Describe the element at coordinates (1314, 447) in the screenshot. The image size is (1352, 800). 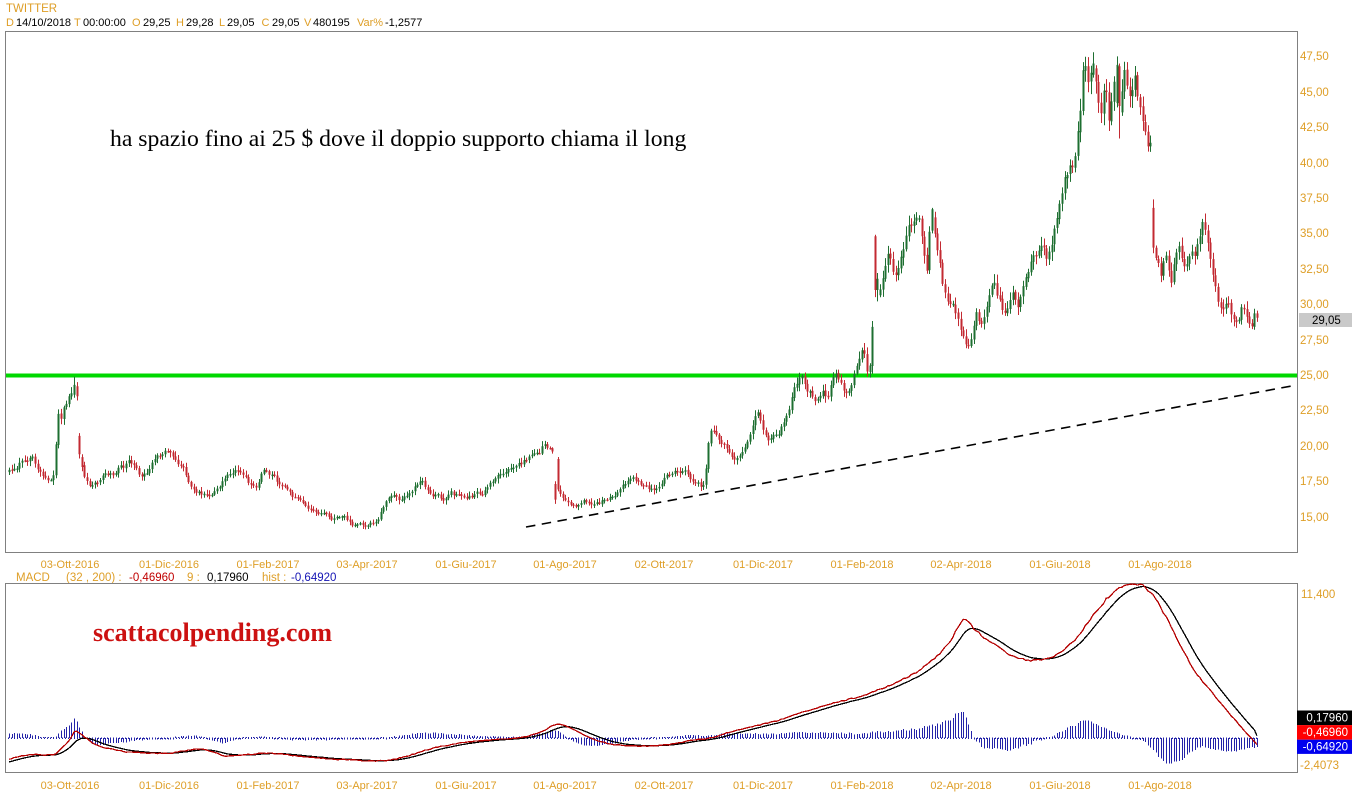
I see `svg-text: 20,00` at that location.